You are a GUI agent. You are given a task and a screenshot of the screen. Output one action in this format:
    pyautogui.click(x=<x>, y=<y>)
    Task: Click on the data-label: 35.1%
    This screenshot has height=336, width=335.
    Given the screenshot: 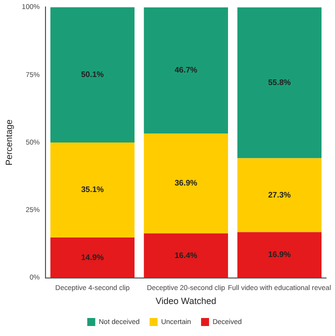 What is the action you would take?
    pyautogui.click(x=92, y=189)
    